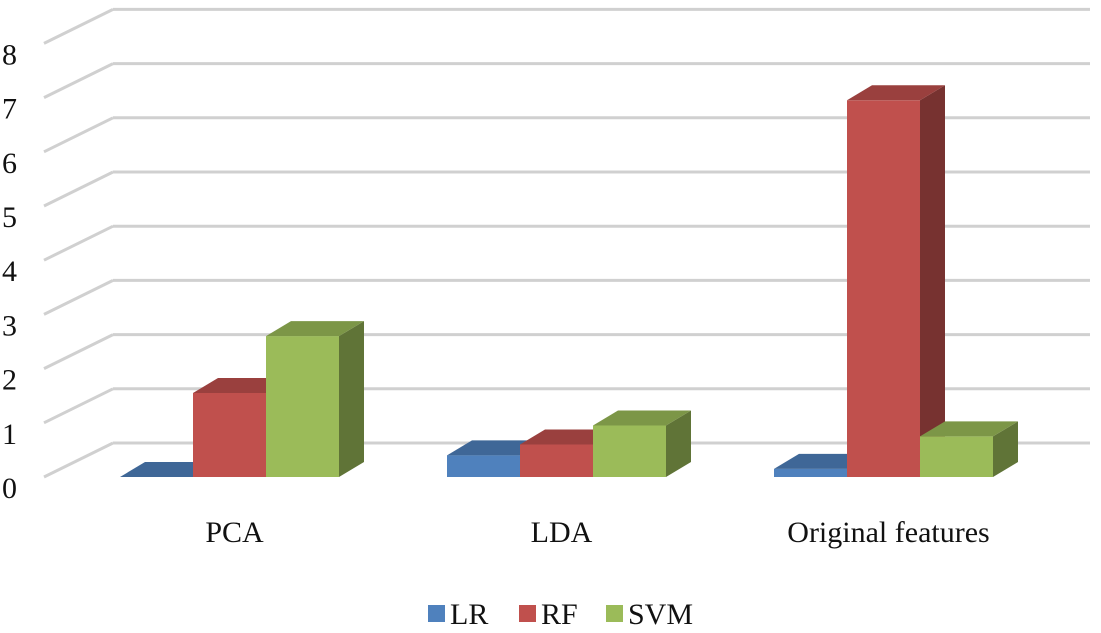 The height and width of the screenshot is (633, 1101). I want to click on legend: LR RF SVM, so click(560, 614).